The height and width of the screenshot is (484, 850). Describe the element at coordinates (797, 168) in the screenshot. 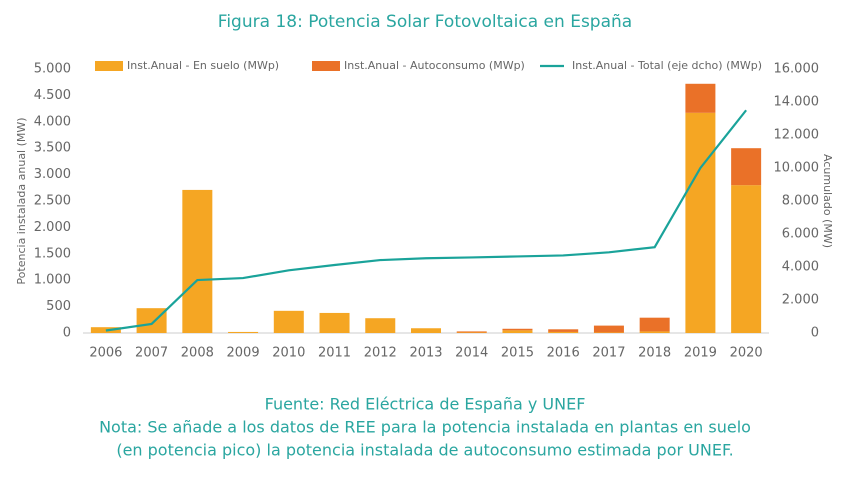

I see `y2-tick-label: 10.000` at that location.